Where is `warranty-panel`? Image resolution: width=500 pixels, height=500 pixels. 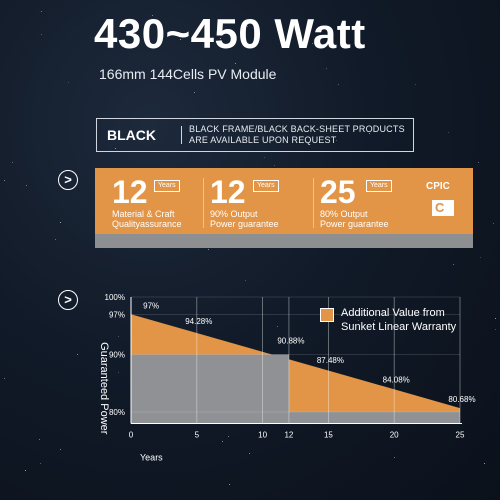
warranty-panel is located at coordinates (284, 201).